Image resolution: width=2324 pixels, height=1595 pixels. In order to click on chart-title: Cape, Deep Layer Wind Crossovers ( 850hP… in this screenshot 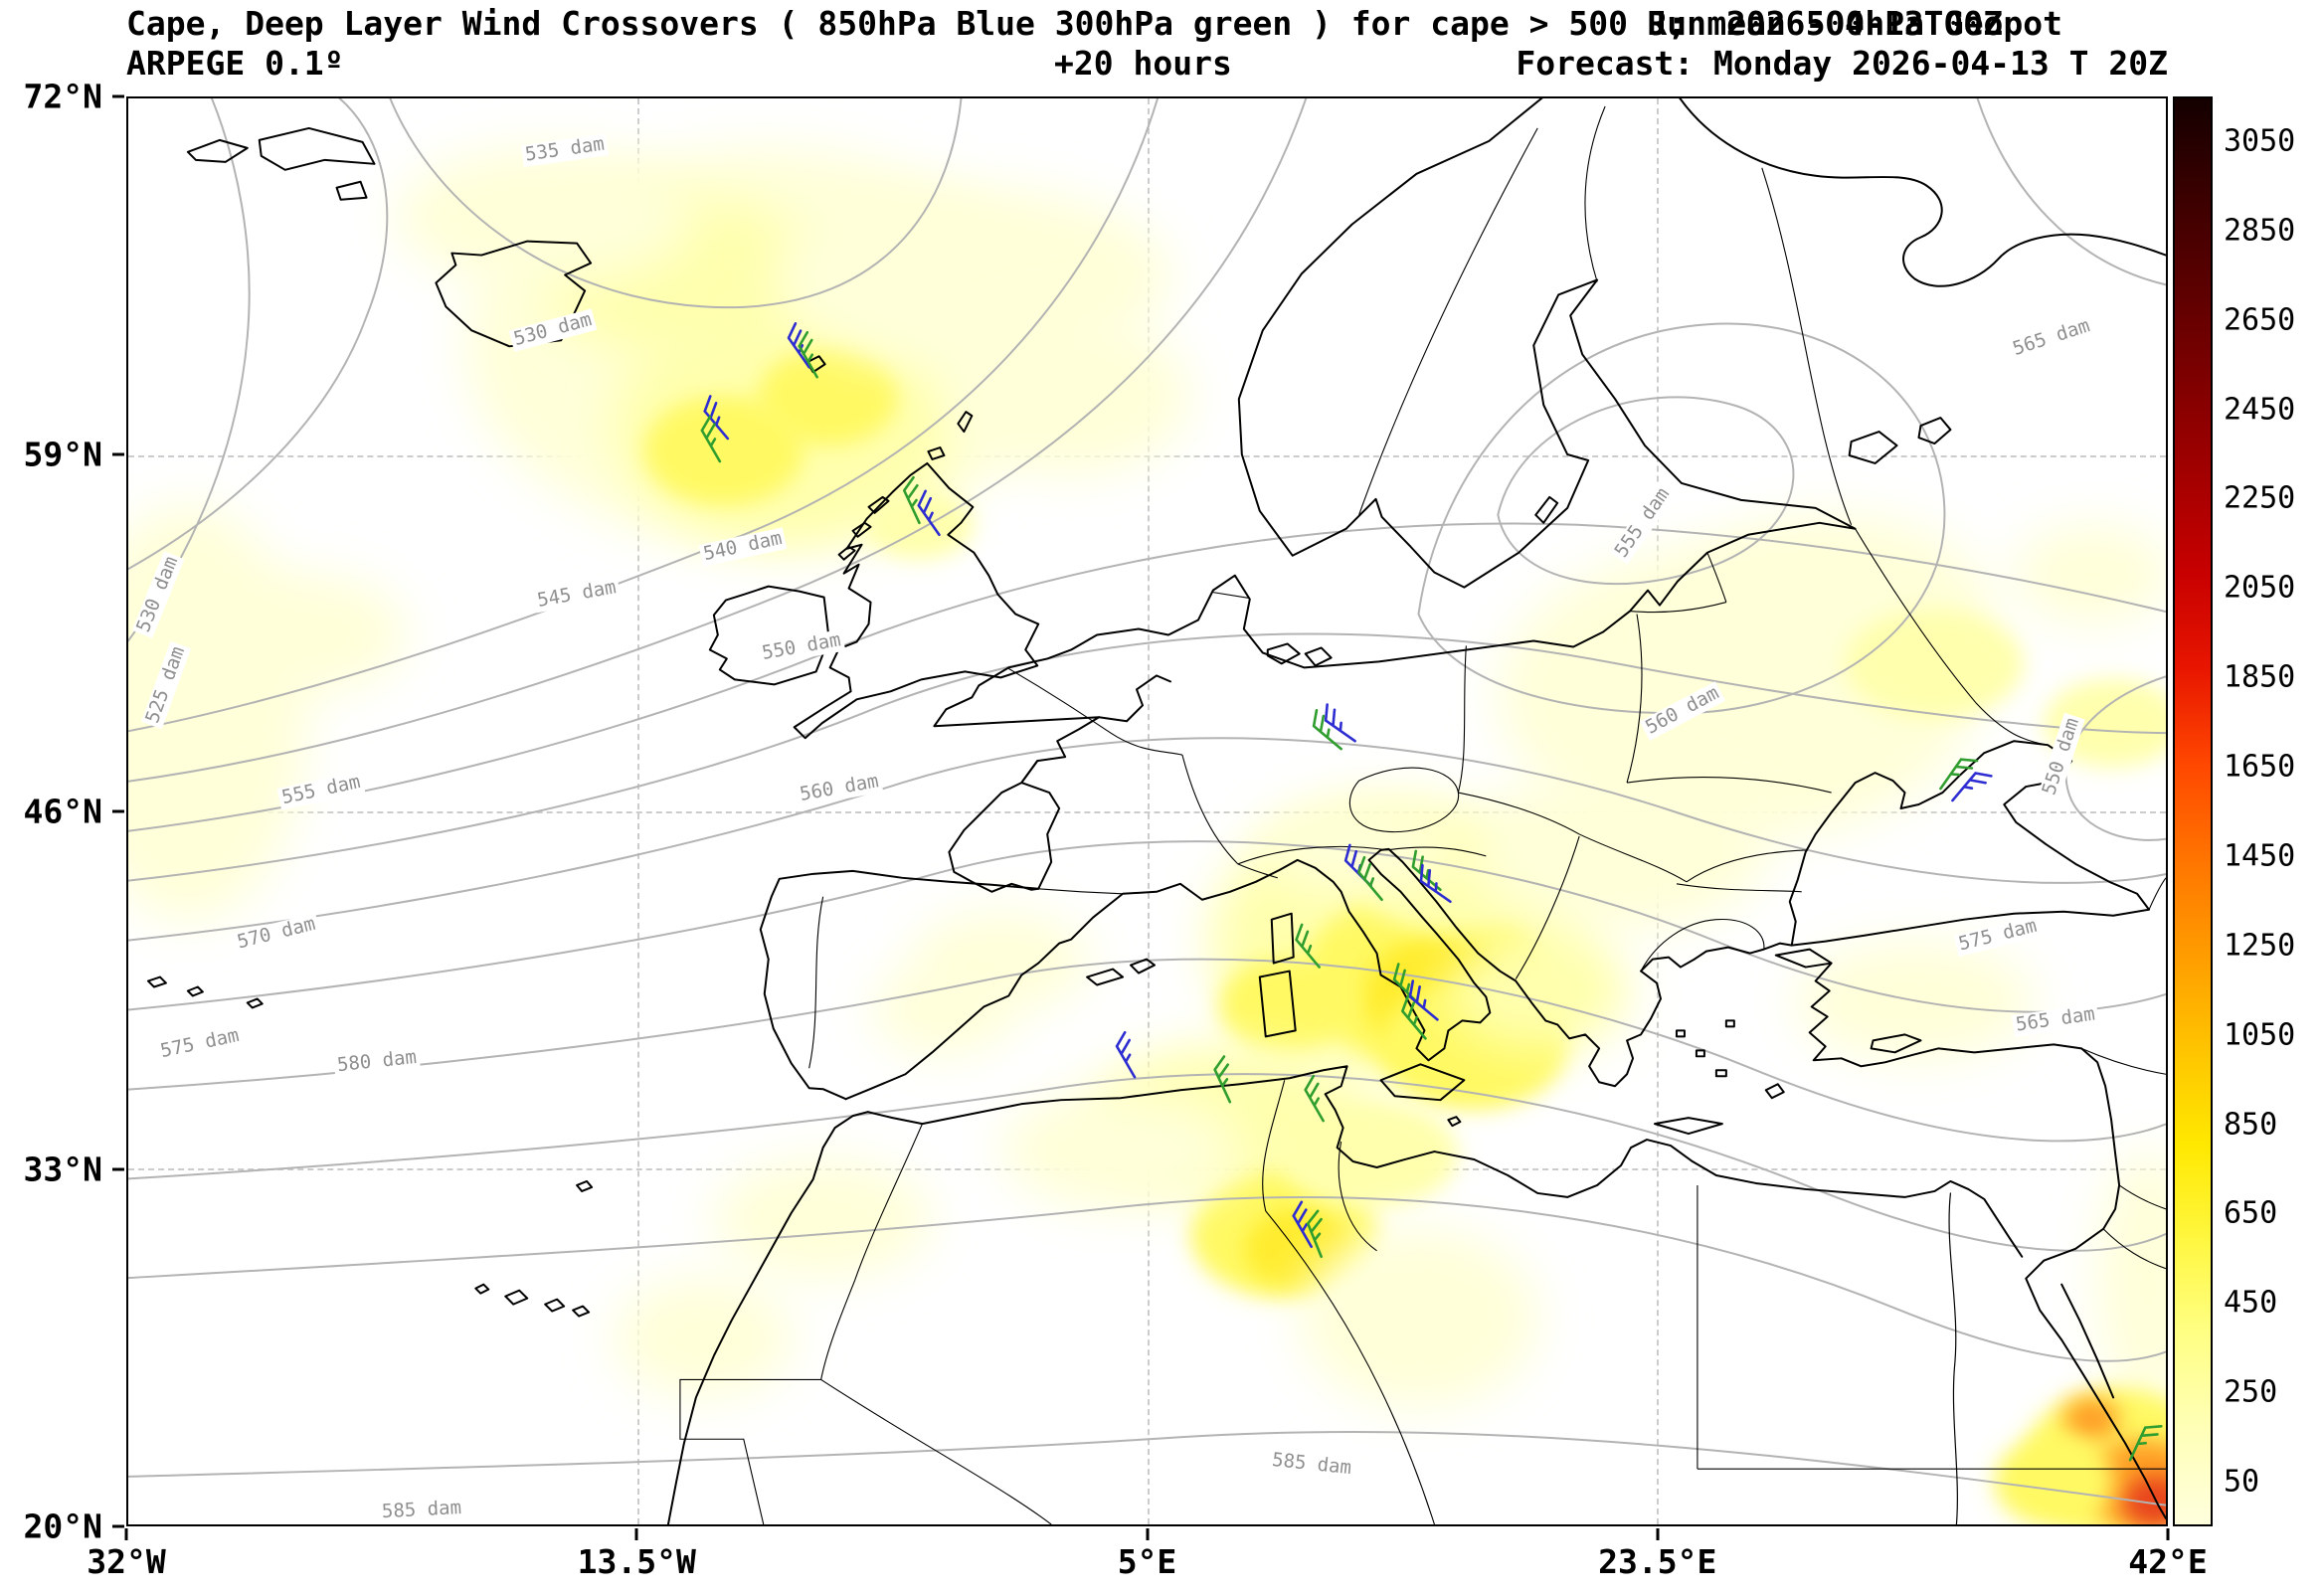, I will do `click(1094, 23)`.